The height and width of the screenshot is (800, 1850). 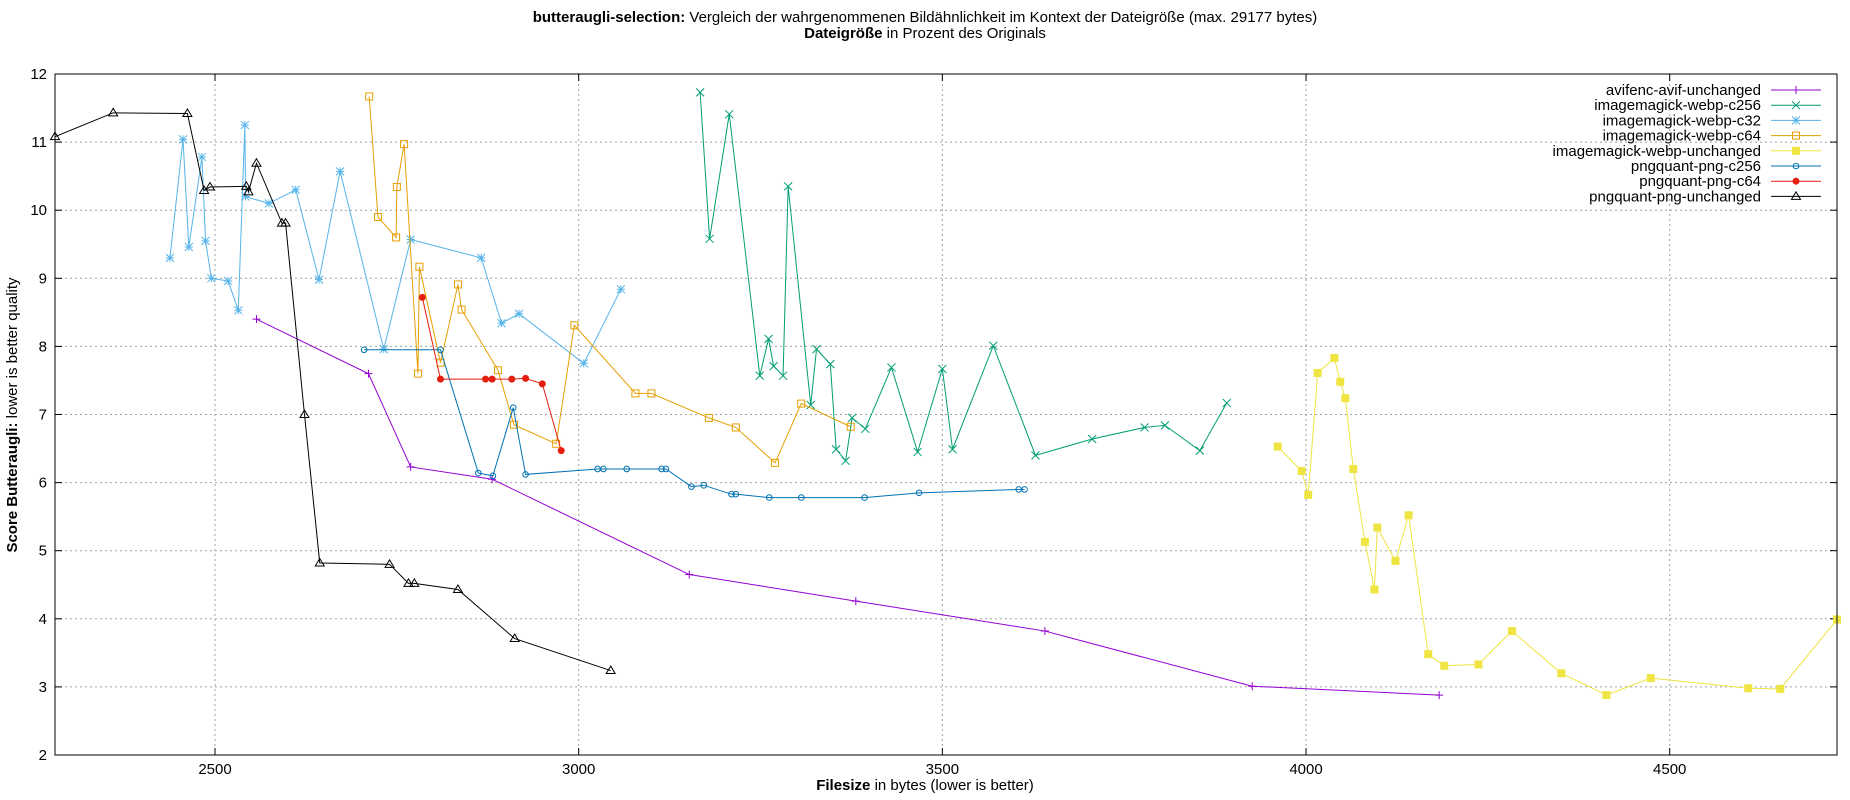 What do you see at coordinates (578, 769) in the screenshot?
I see `x-tick-label: 3000` at bounding box center [578, 769].